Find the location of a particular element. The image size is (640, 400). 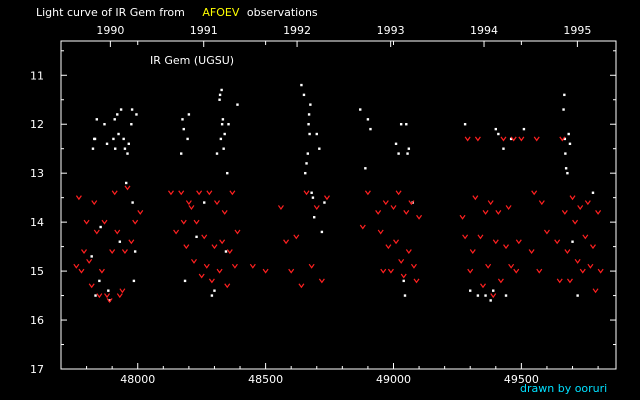

year-label: 1990 is located at coordinates (110, 30).